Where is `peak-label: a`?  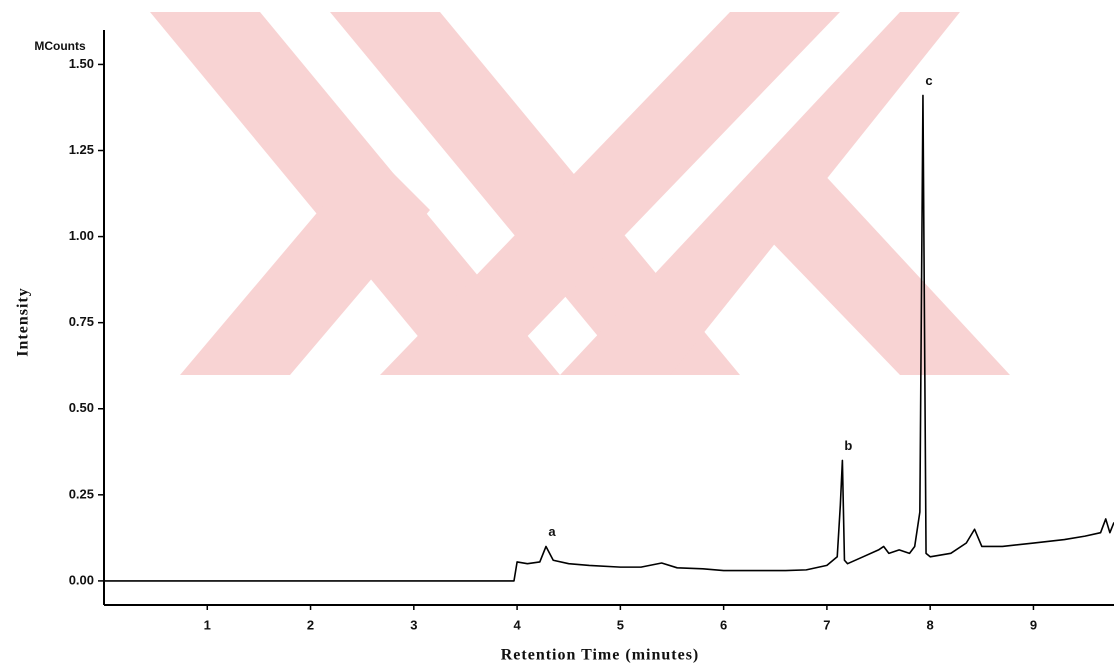 peak-label: a is located at coordinates (552, 531).